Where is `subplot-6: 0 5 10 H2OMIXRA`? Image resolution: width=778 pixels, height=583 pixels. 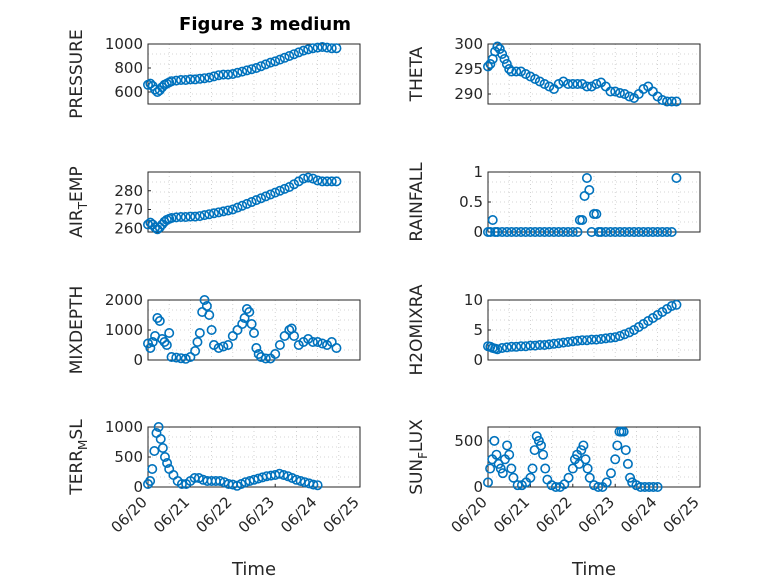
subplot-6: 0 5 10 H2OMIXRA is located at coordinates (554, 330).